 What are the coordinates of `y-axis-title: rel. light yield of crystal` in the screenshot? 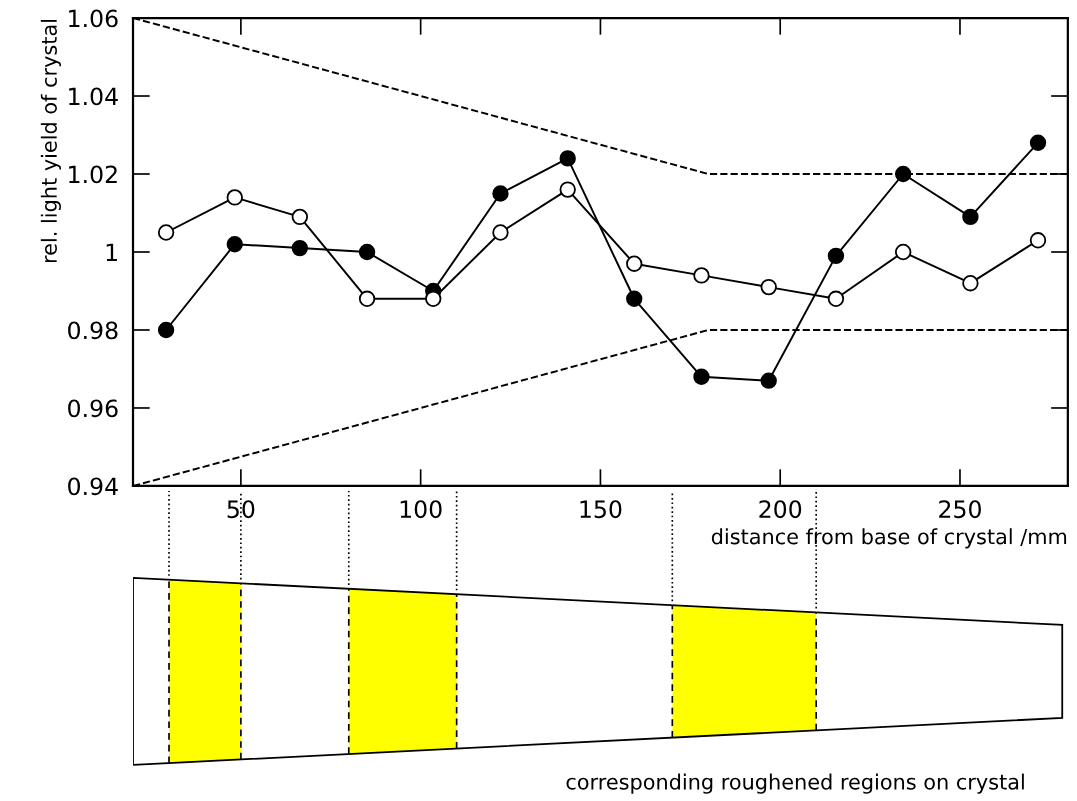 It's located at (50, 141).